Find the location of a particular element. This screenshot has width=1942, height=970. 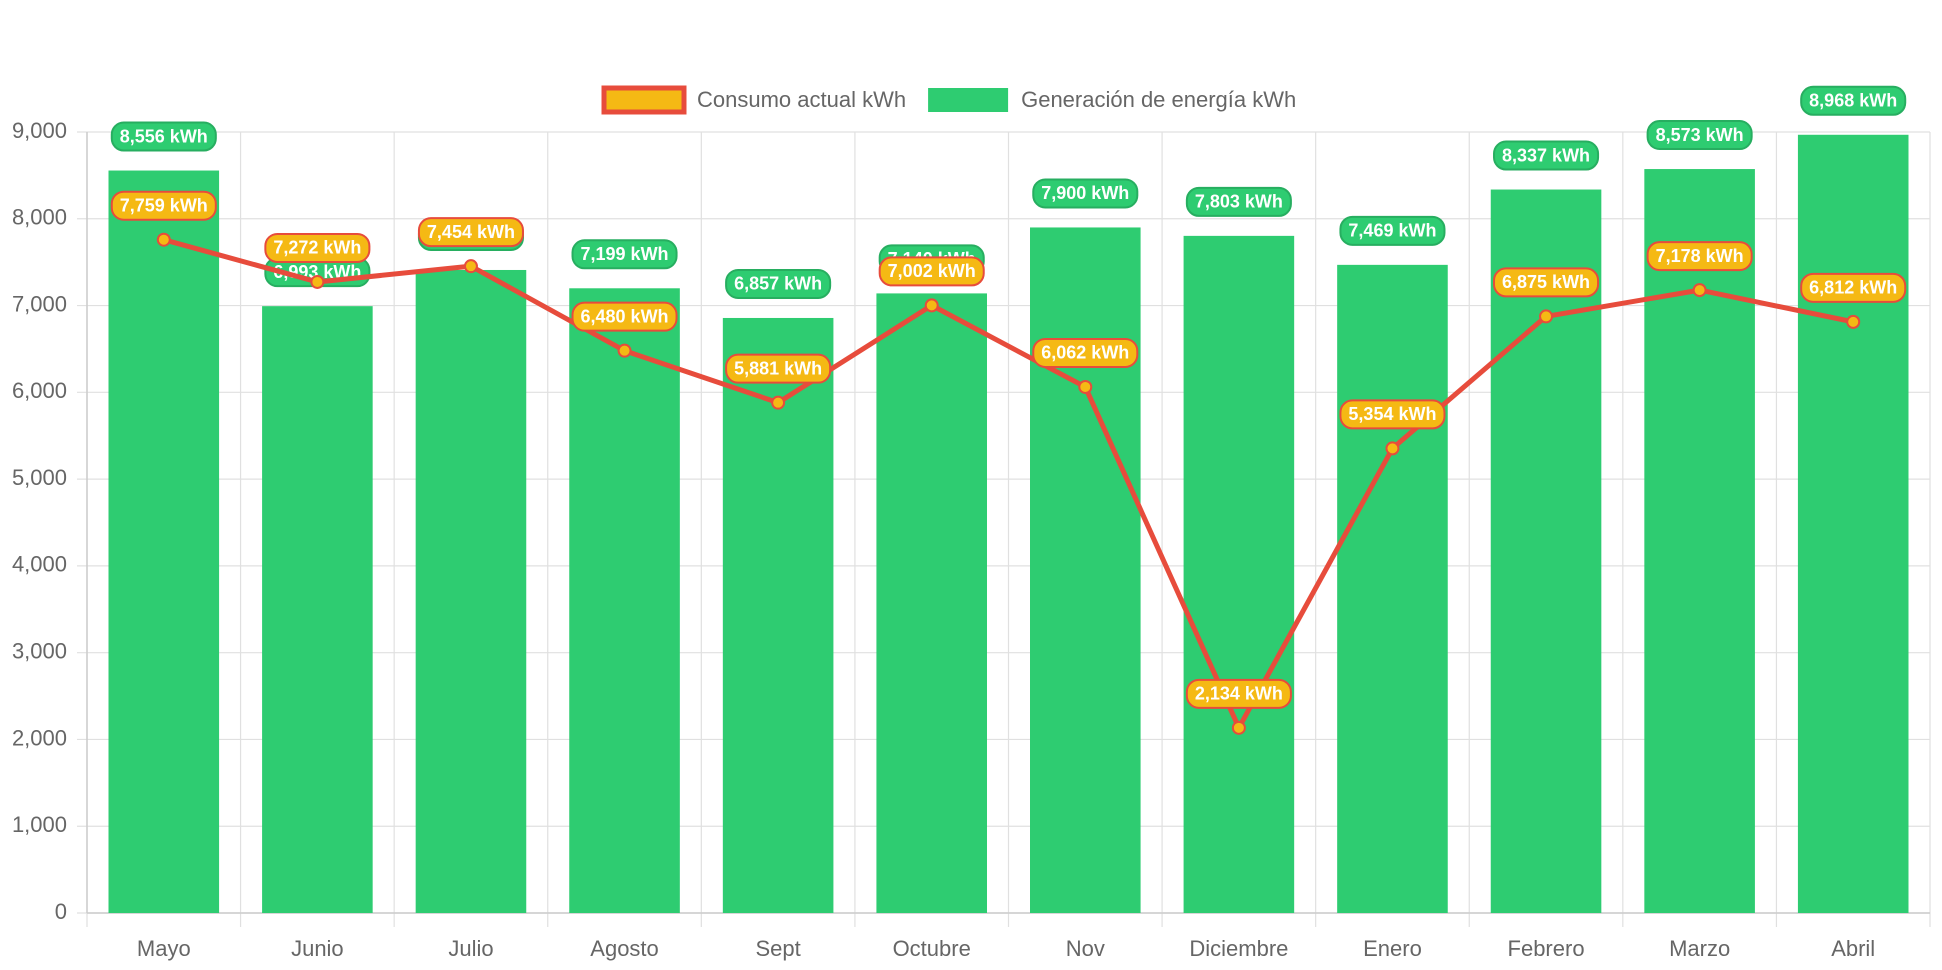

x-tick-label: Enero is located at coordinates (1392, 948).